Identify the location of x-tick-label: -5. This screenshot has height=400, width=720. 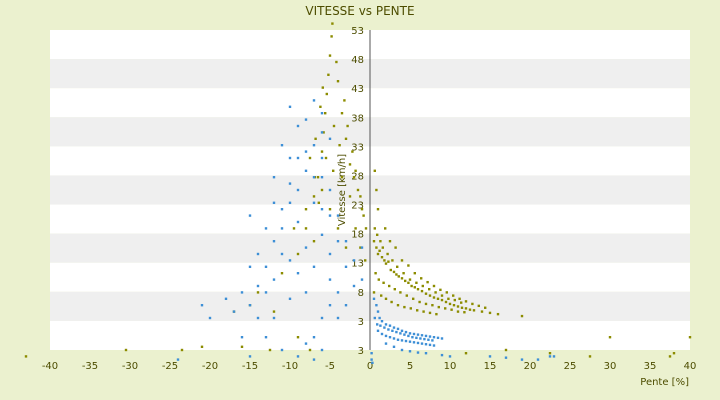
(330, 366).